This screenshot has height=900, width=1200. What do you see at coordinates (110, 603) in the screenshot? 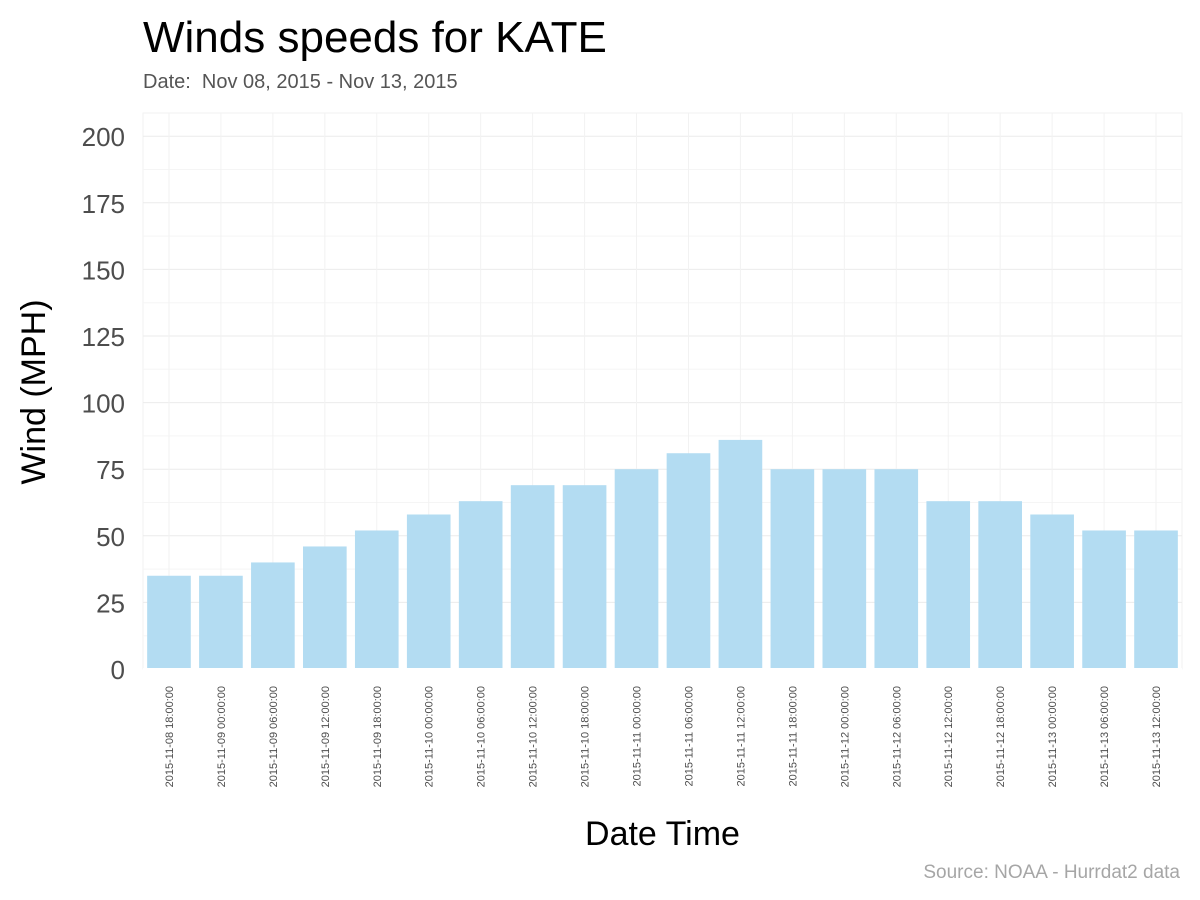
I see `y-tick-label: 25` at bounding box center [110, 603].